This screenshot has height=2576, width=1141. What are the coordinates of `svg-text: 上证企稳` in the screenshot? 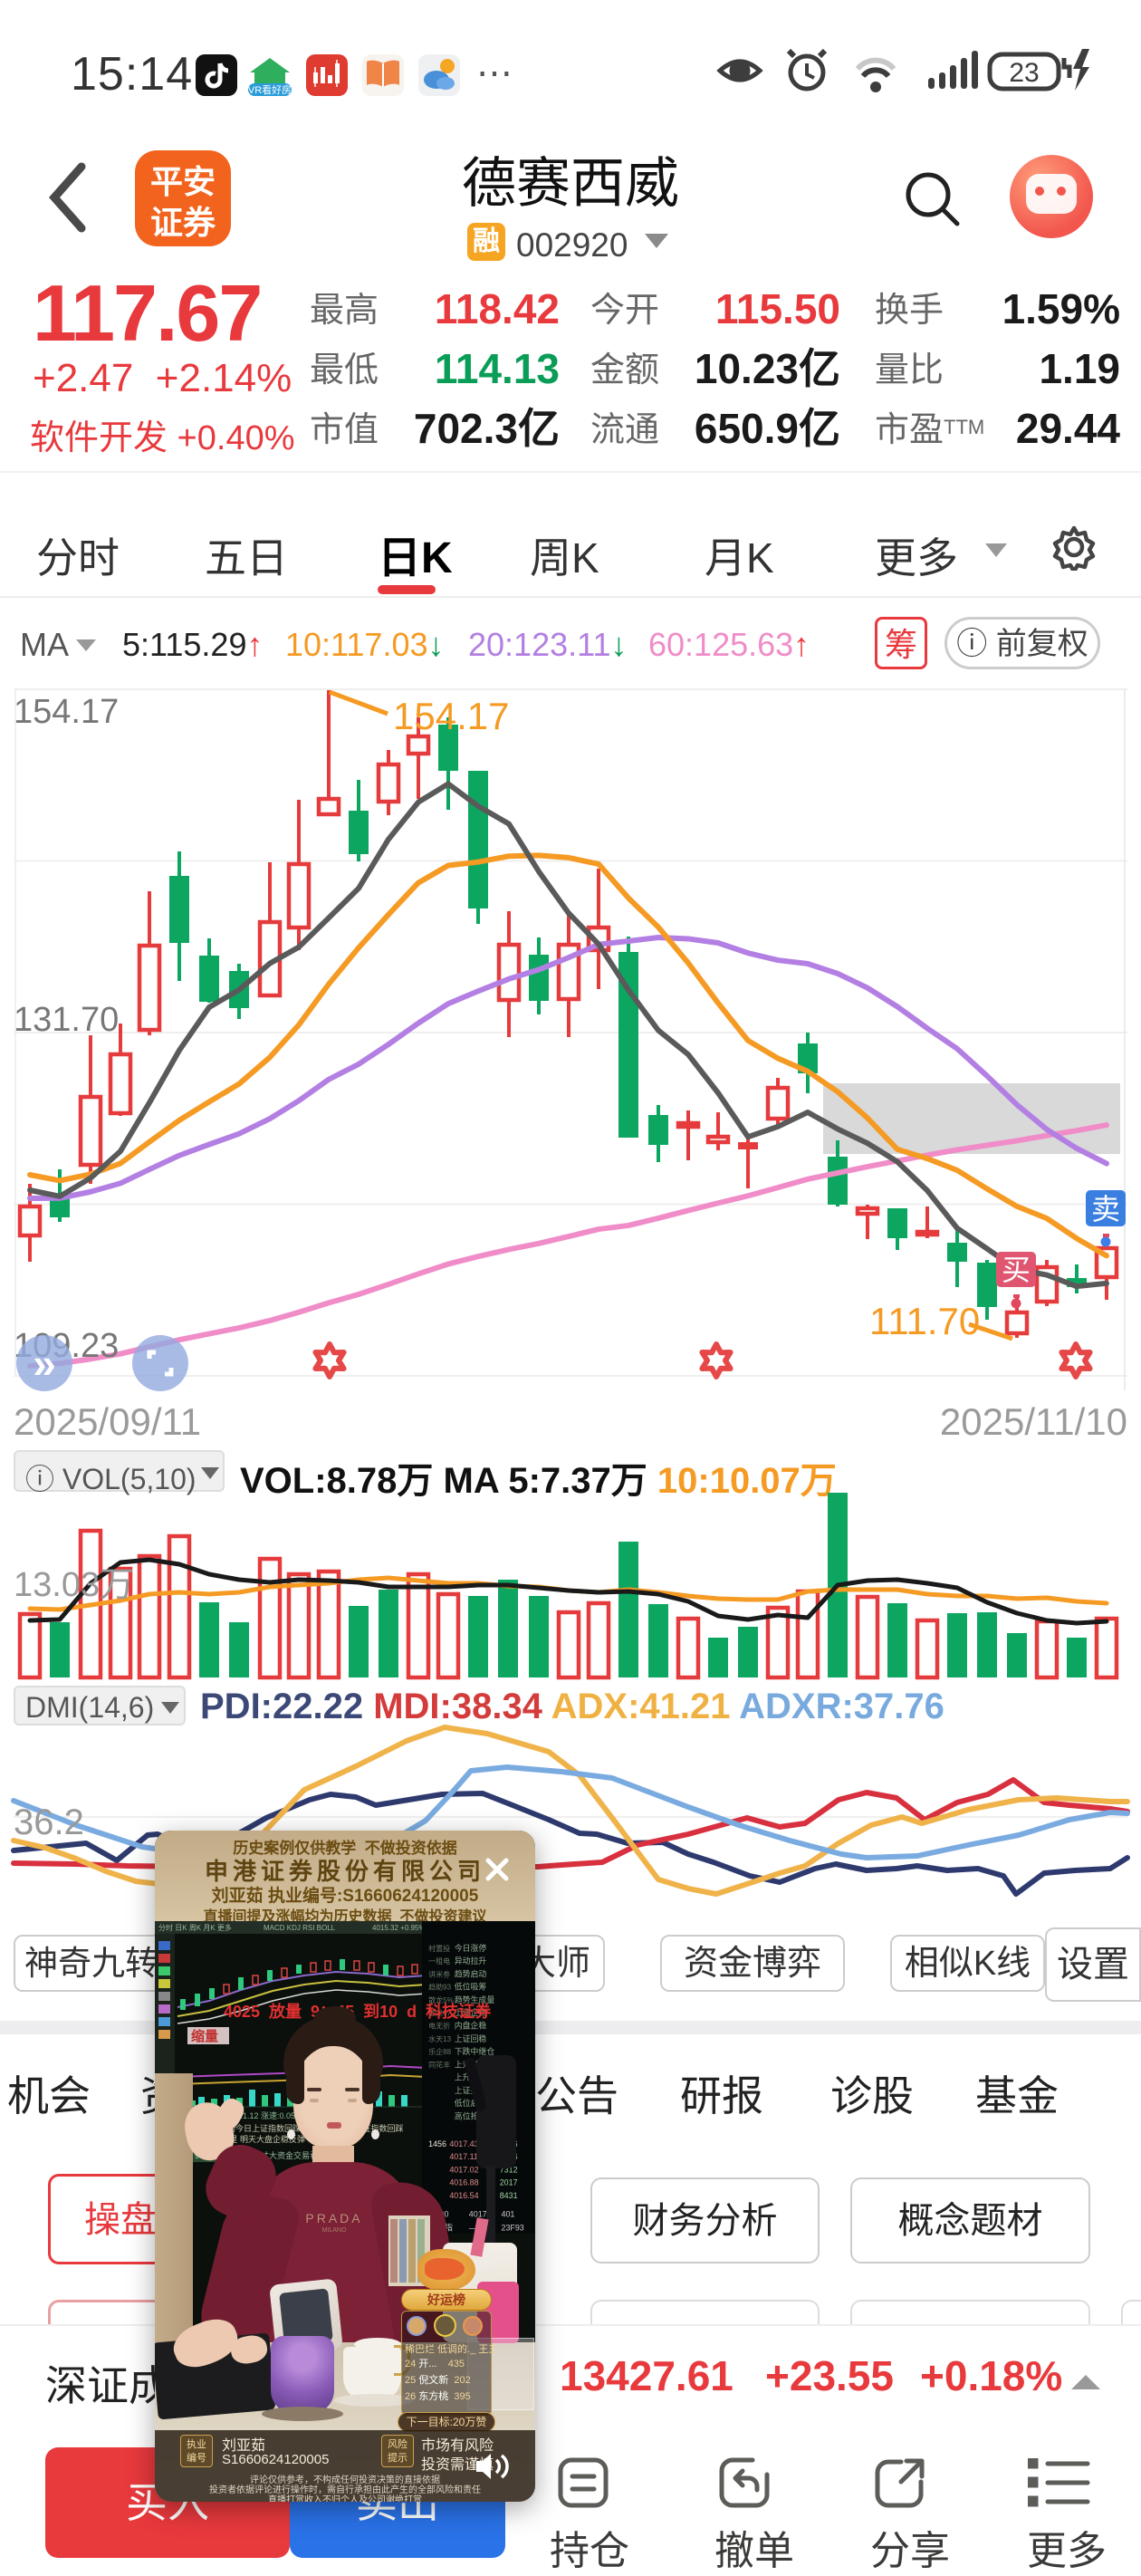 It's located at (471, 2012).